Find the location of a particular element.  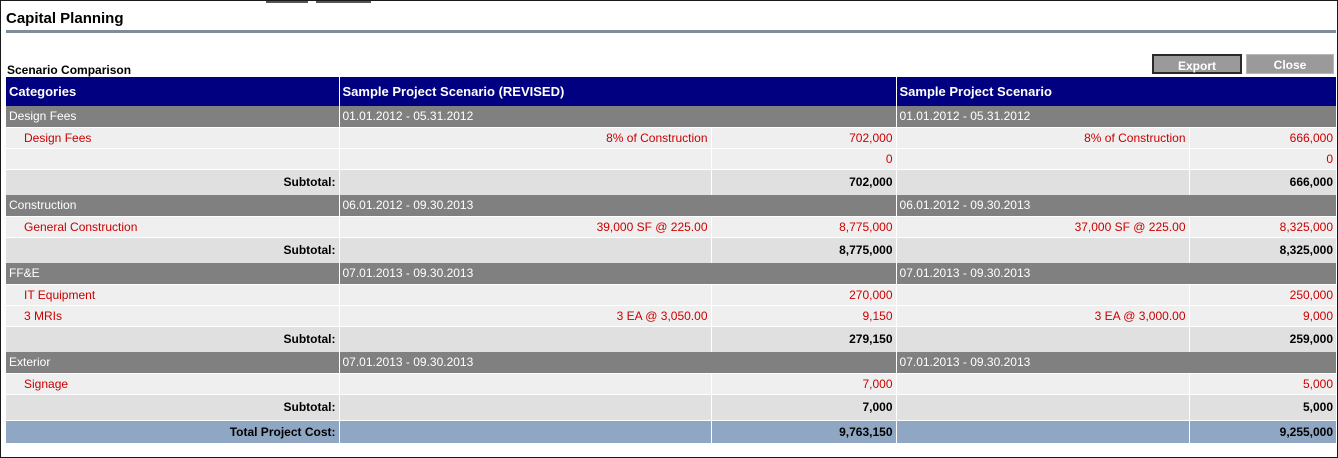

line-item-amount-scenario-revised: 0 is located at coordinates (803, 158).